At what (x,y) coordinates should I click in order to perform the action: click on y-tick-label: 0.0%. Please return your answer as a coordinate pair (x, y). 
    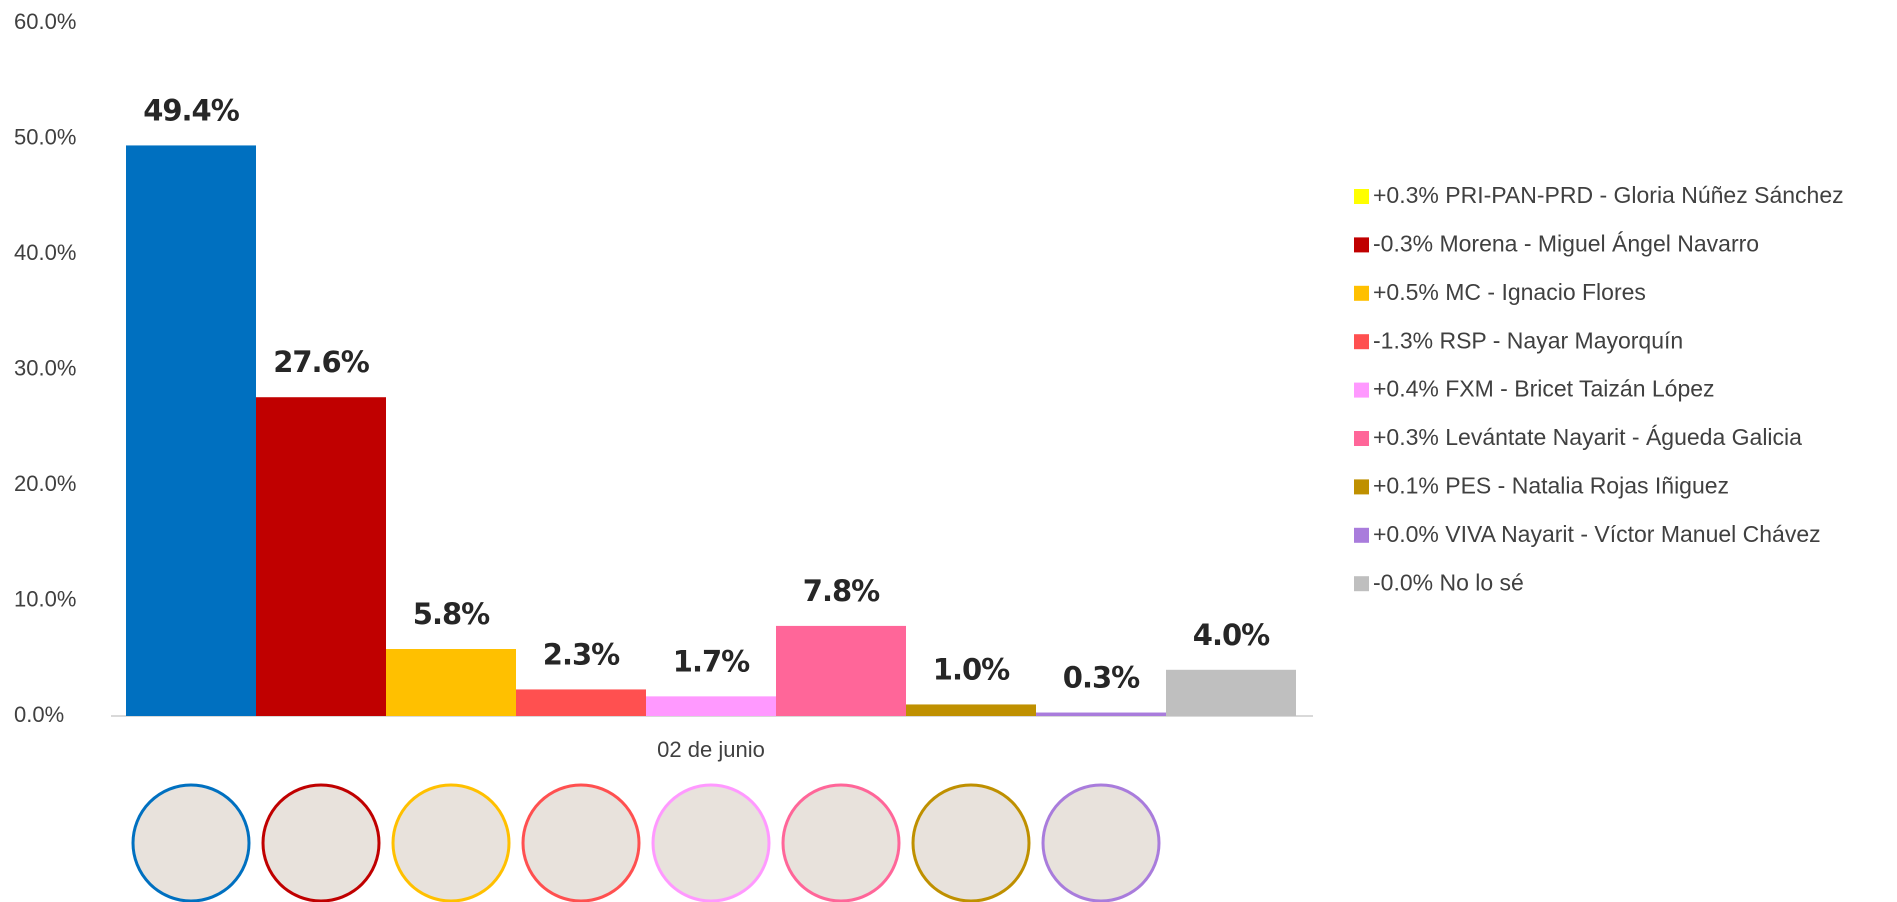
    Looking at the image, I should click on (39, 714).